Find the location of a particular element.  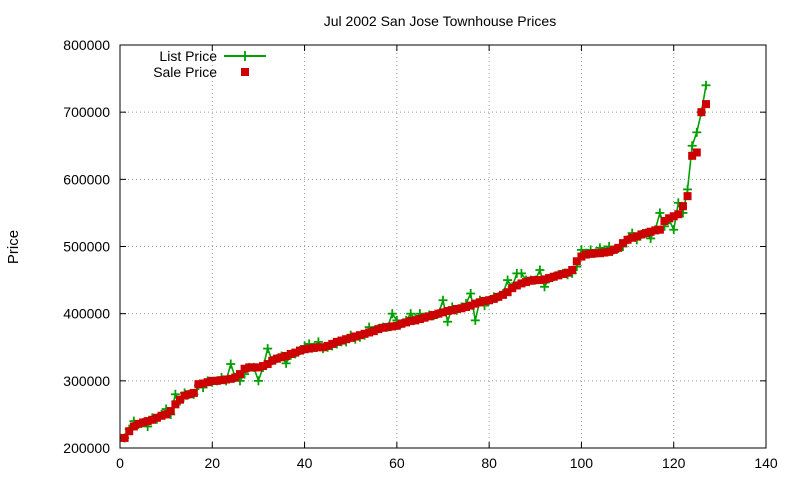

x-tick-label: 0 is located at coordinates (120, 463).